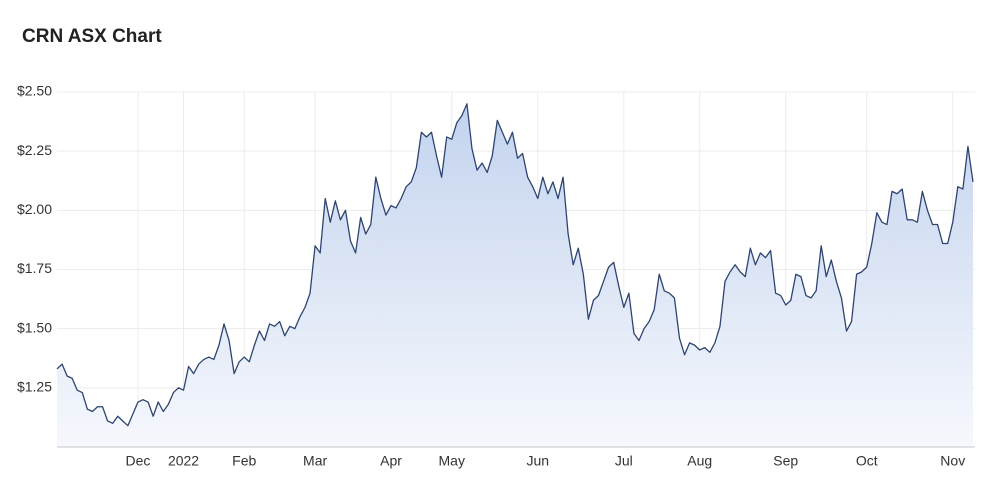 The image size is (1000, 489). I want to click on x-tick-label: Dec, so click(138, 461).